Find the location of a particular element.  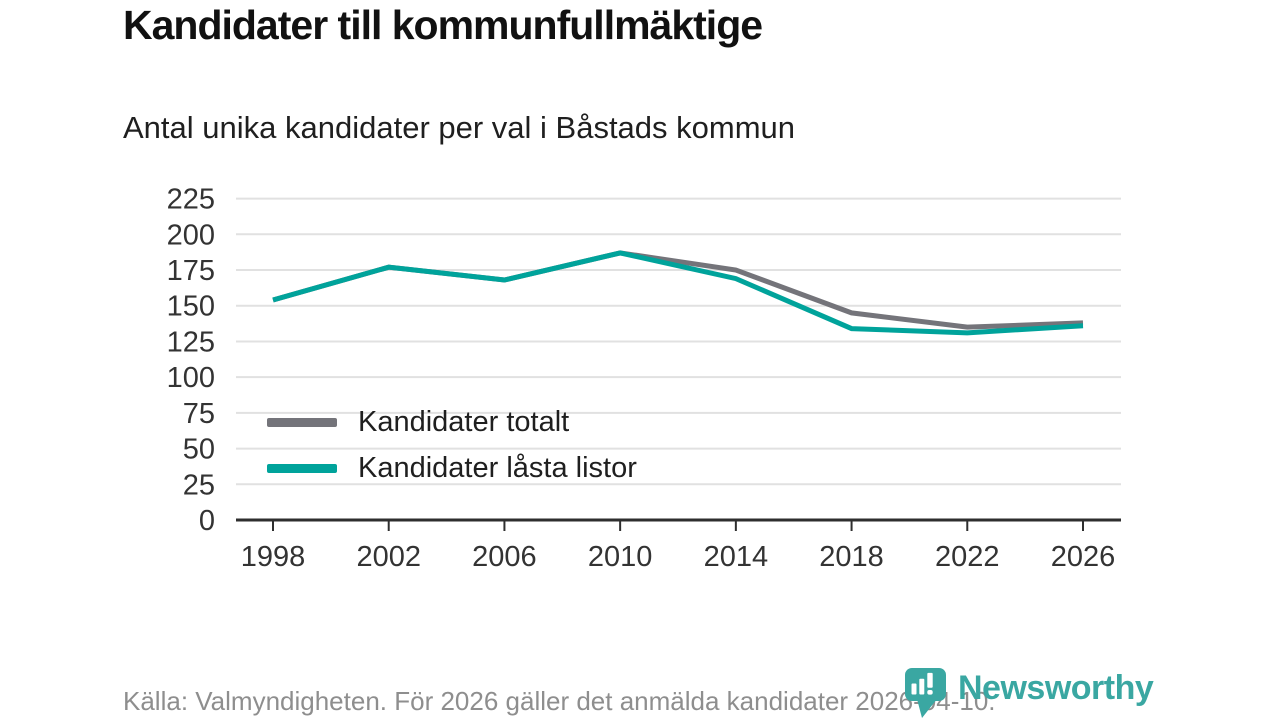

y-tick-label: 75 is located at coordinates (199, 414).